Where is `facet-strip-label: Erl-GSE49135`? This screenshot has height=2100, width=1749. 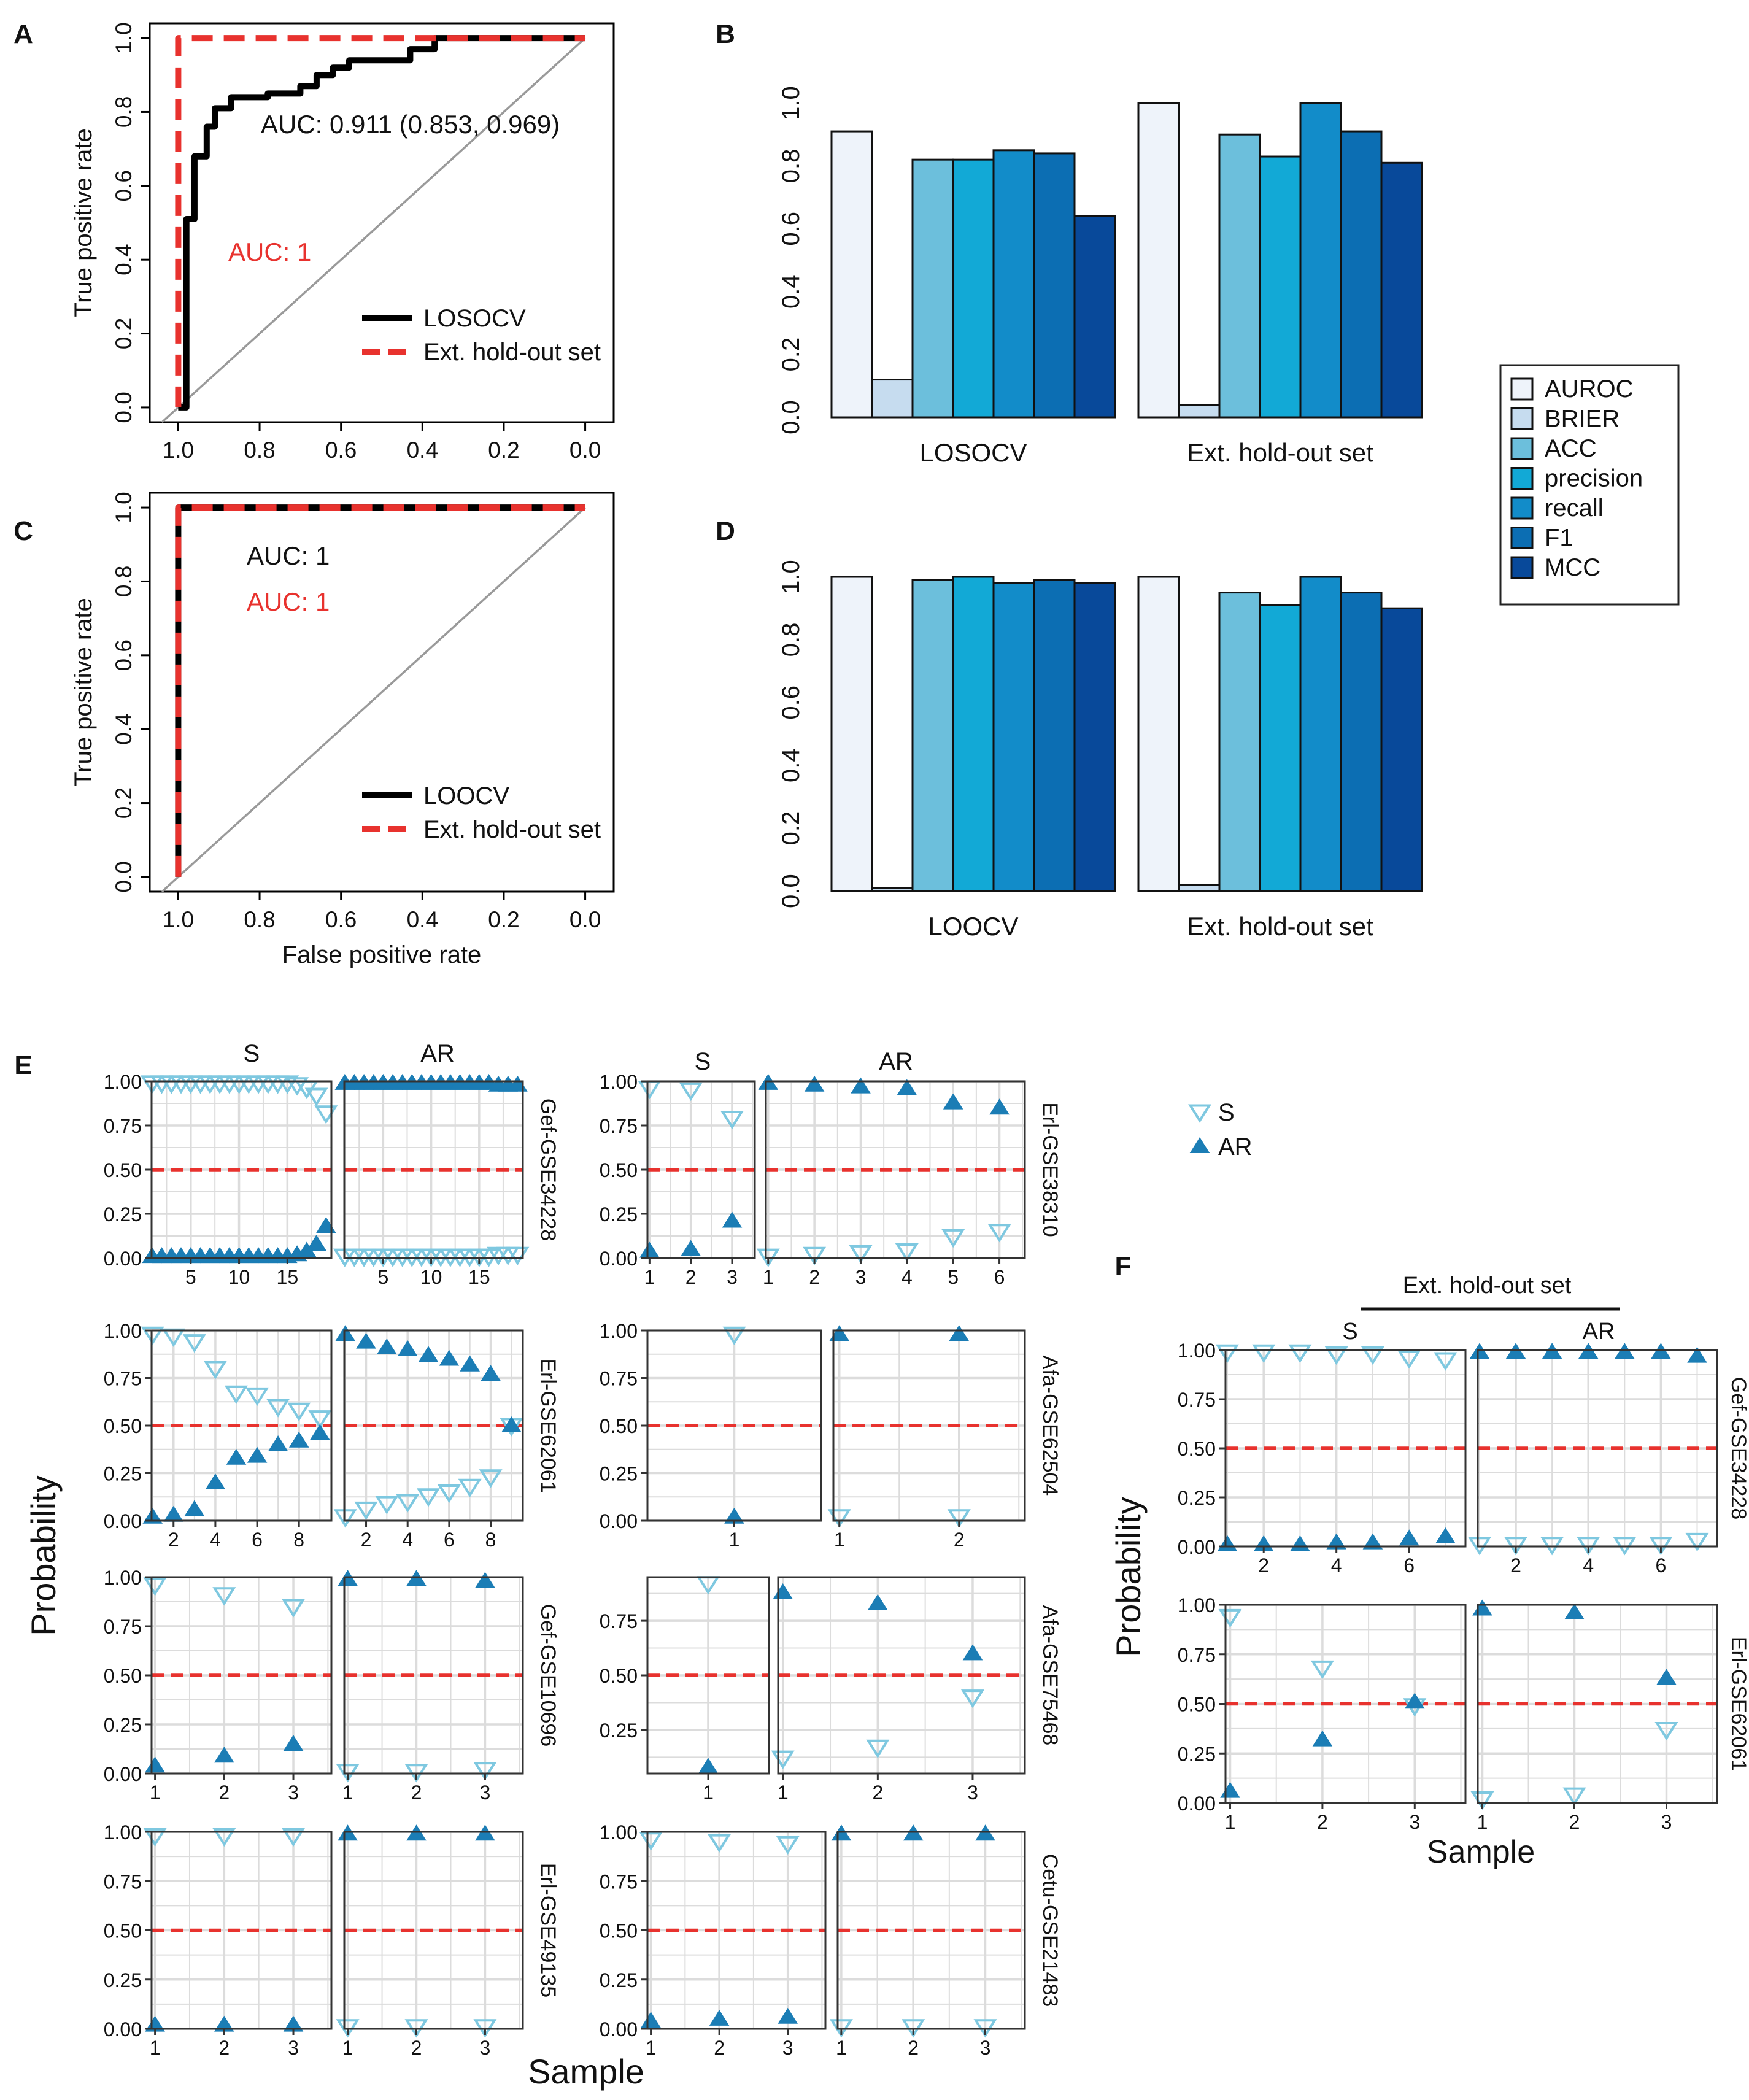 facet-strip-label: Erl-GSE49135 is located at coordinates (548, 1930).